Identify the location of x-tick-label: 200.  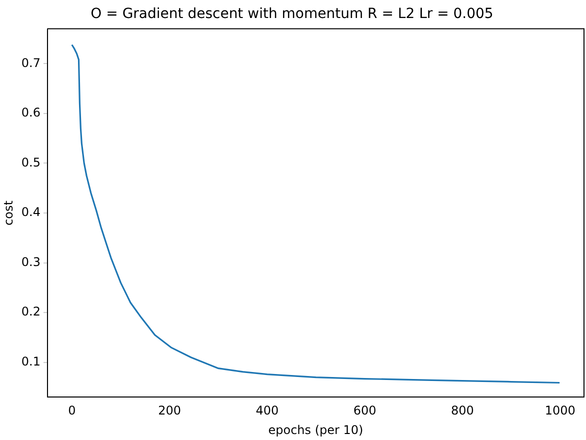
(169, 411).